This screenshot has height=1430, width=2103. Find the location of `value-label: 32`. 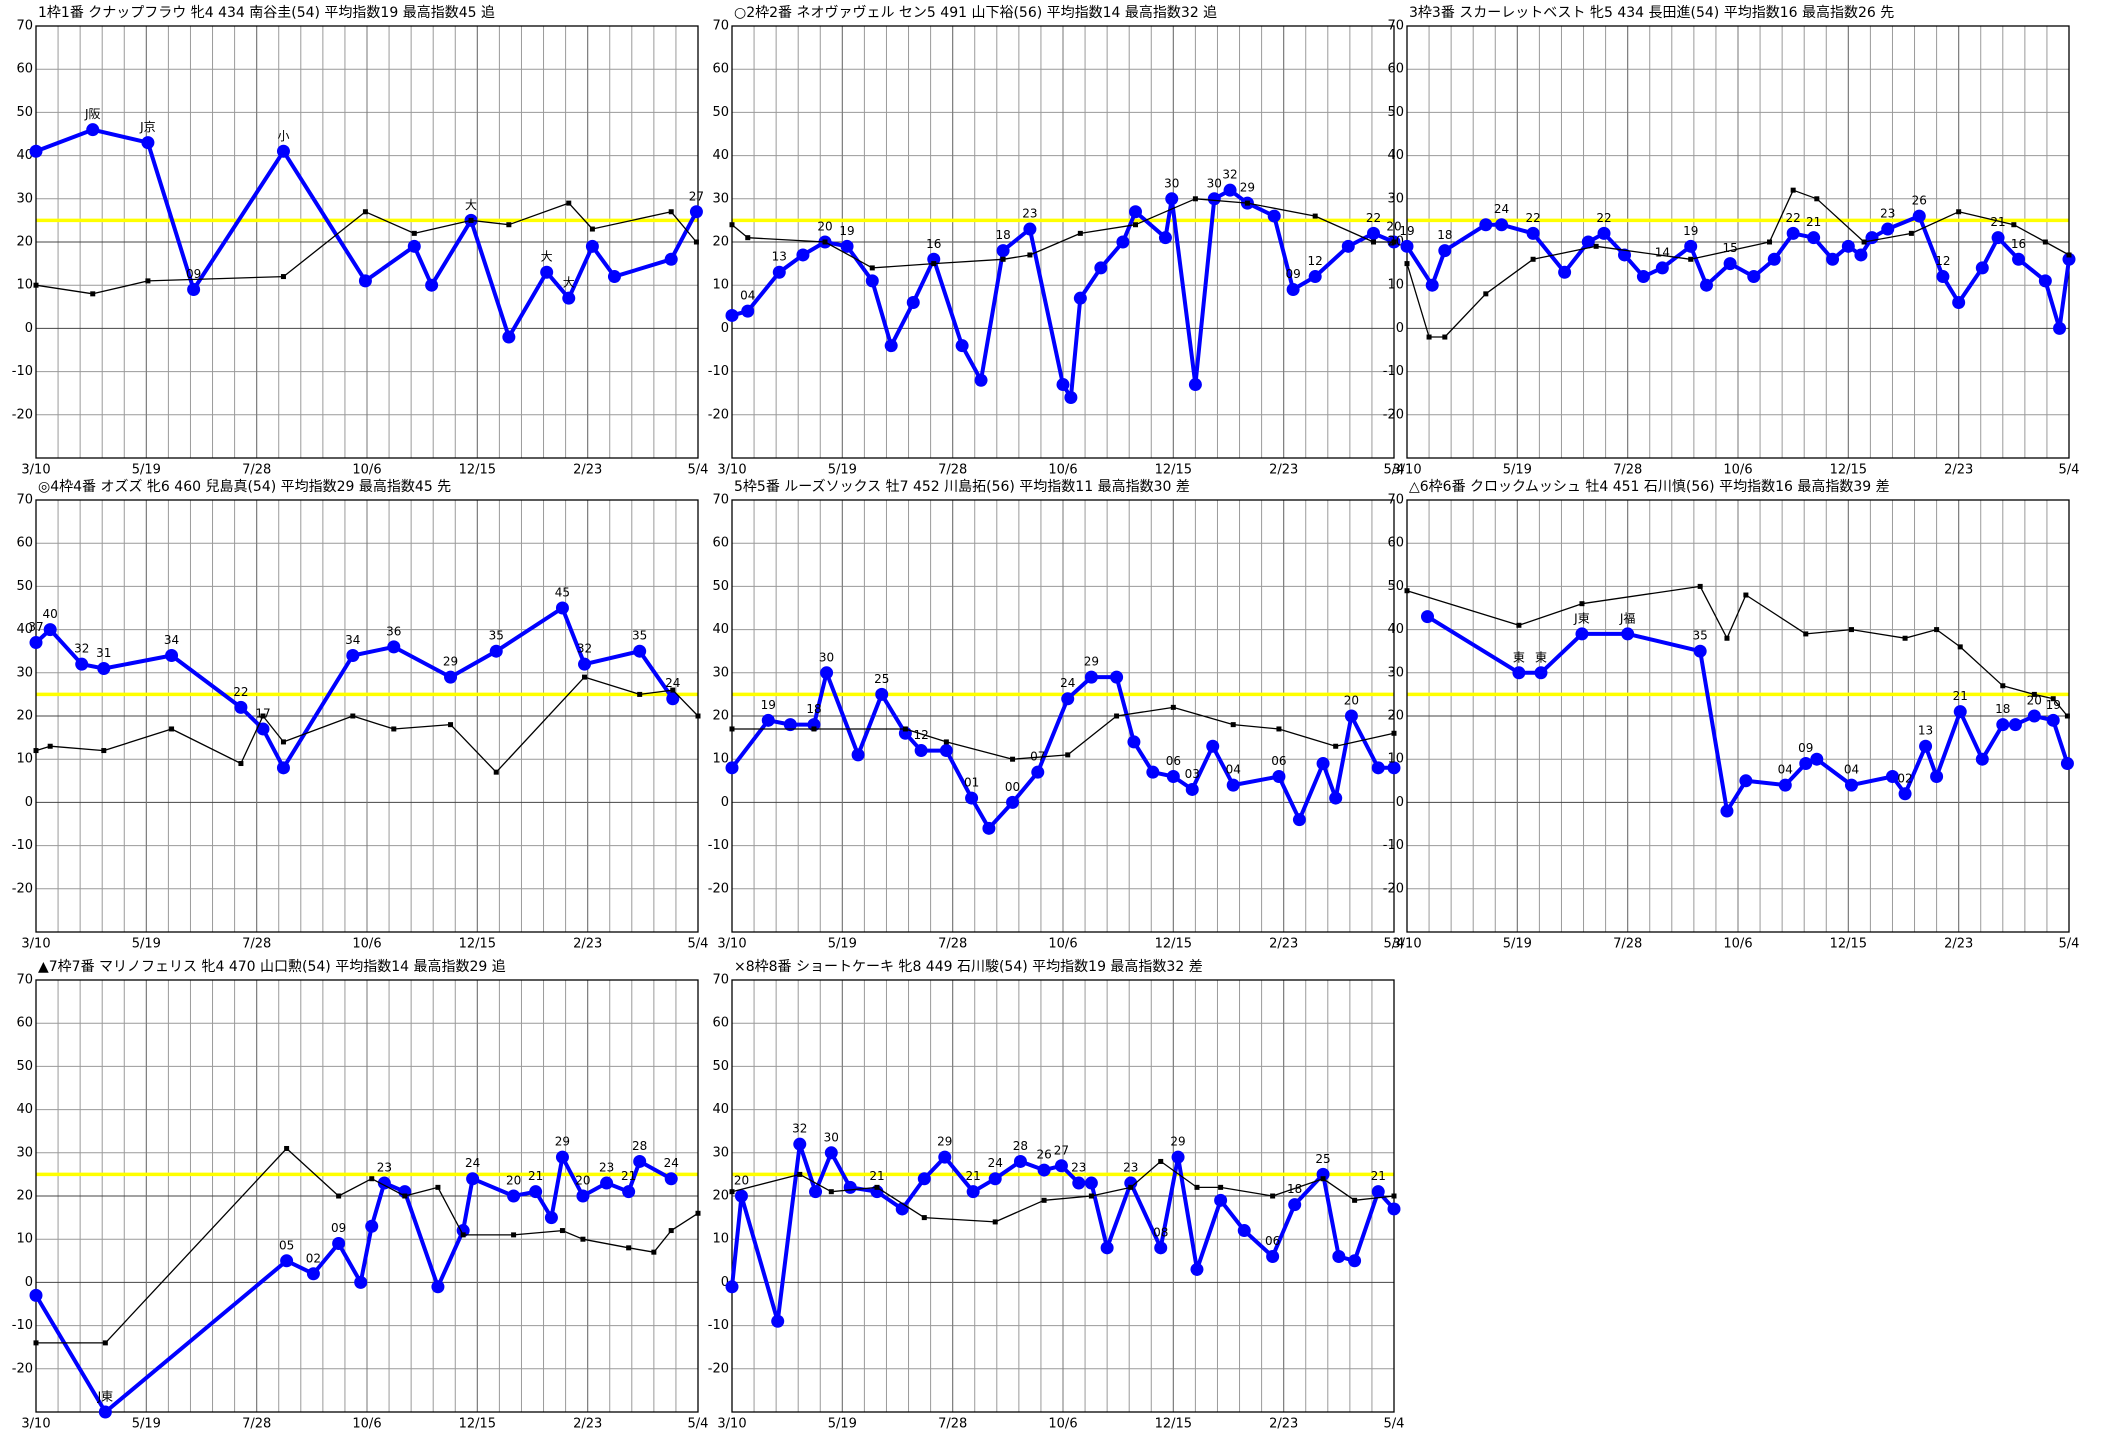

value-label: 32 is located at coordinates (799, 1129).